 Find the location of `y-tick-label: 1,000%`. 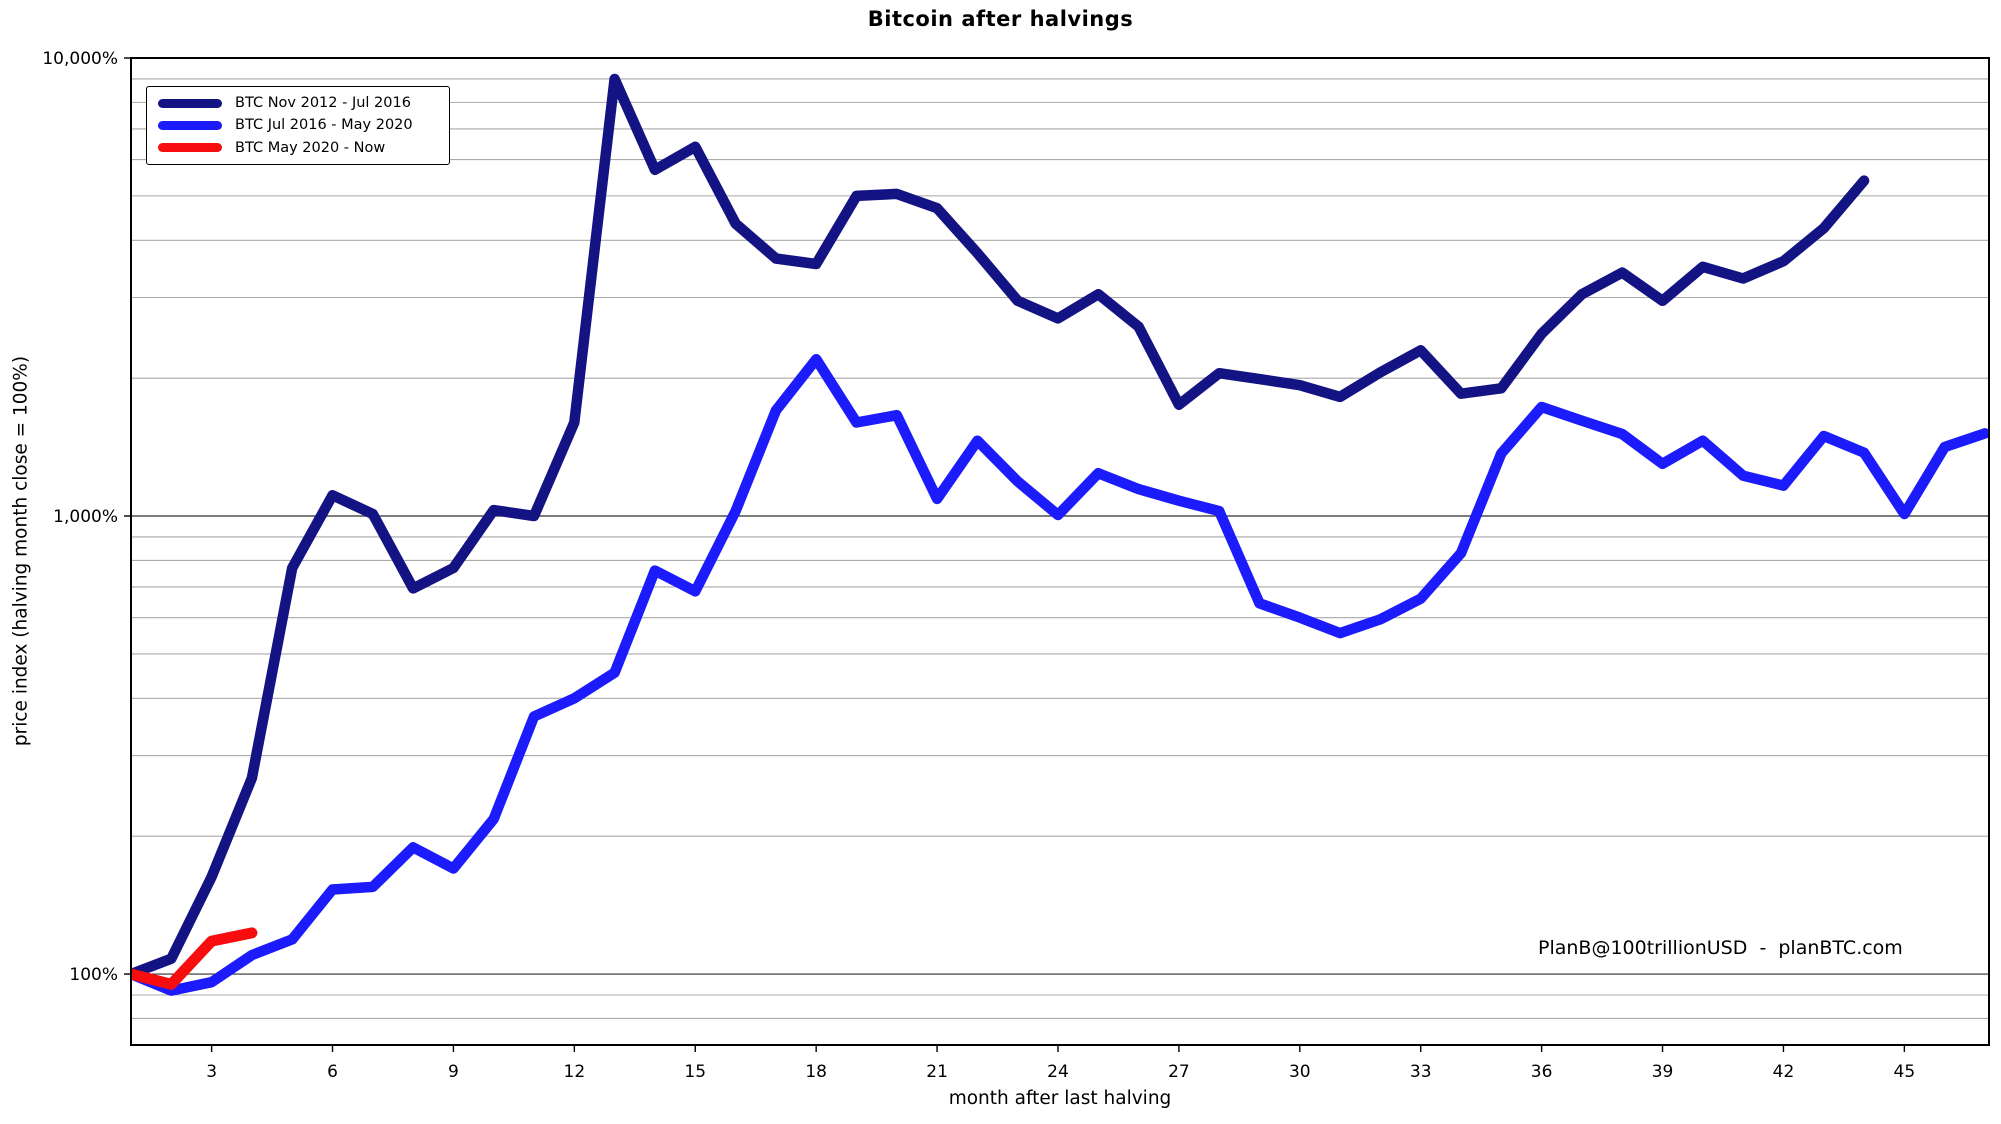

y-tick-label: 1,000% is located at coordinates (85, 517).